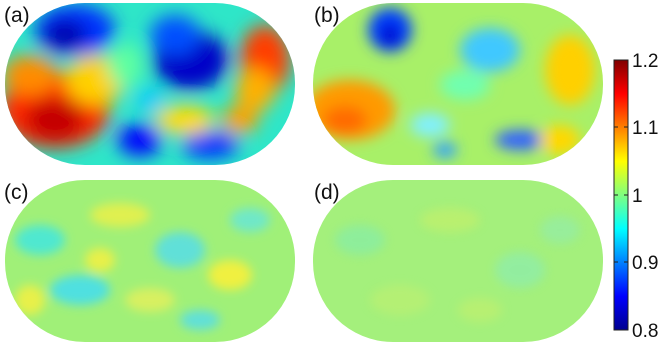  Describe the element at coordinates (327, 192) in the screenshot. I see `panel-label-d: (d)` at that location.